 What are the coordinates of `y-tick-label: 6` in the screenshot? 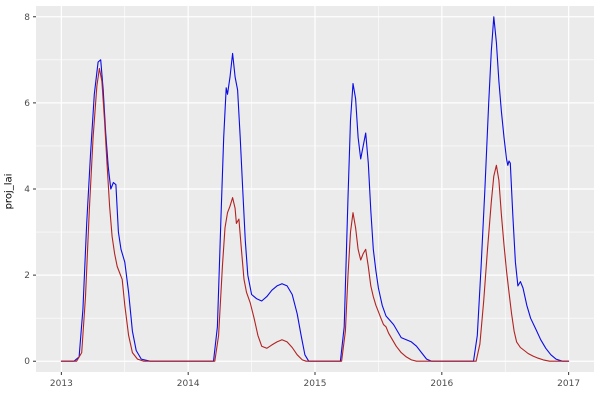 It's located at (27, 104).